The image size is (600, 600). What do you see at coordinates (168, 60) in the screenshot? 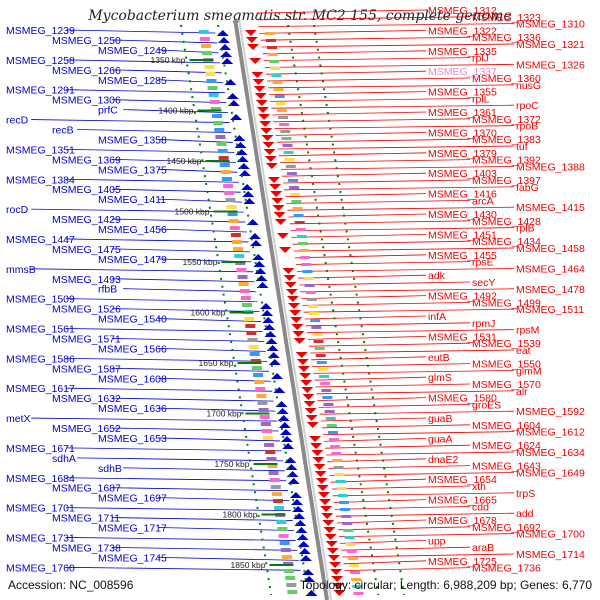
I see `scale-tick-label: 1350 kbp` at bounding box center [168, 60].